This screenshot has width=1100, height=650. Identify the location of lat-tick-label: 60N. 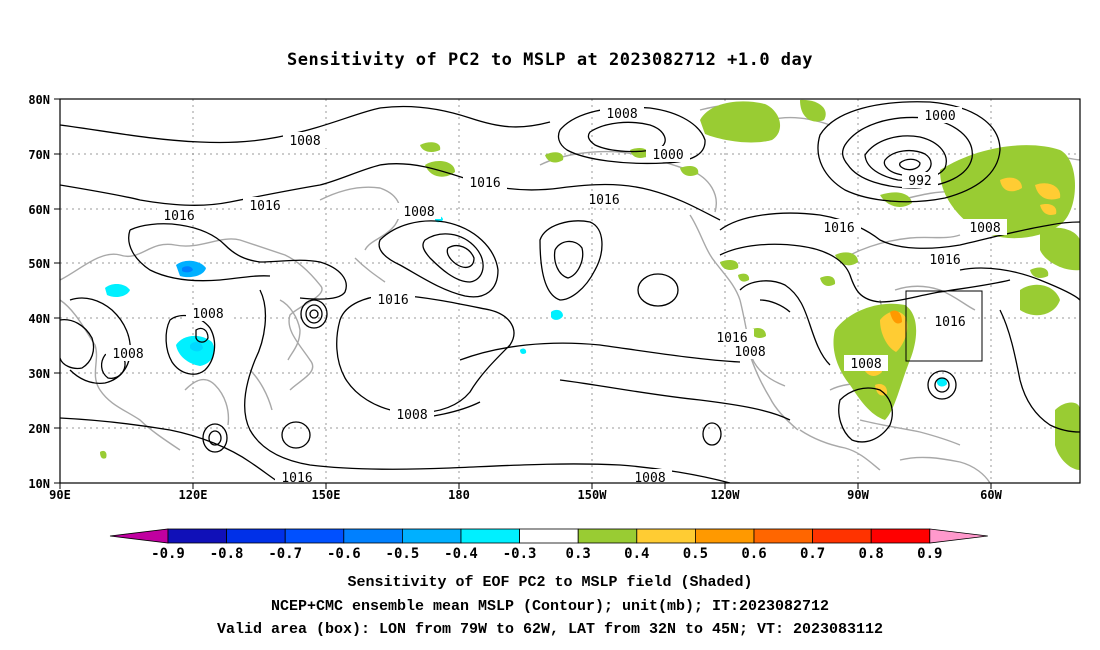
(39, 210).